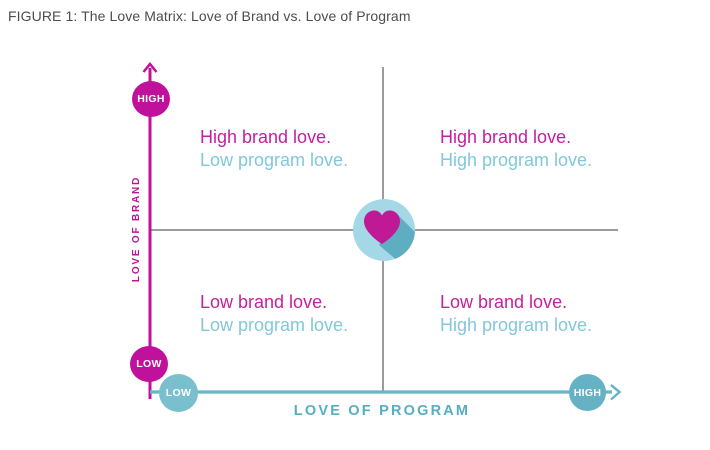 This screenshot has height=450, width=710. Describe the element at coordinates (150, 67) in the screenshot. I see `arrow-up-icon` at that location.